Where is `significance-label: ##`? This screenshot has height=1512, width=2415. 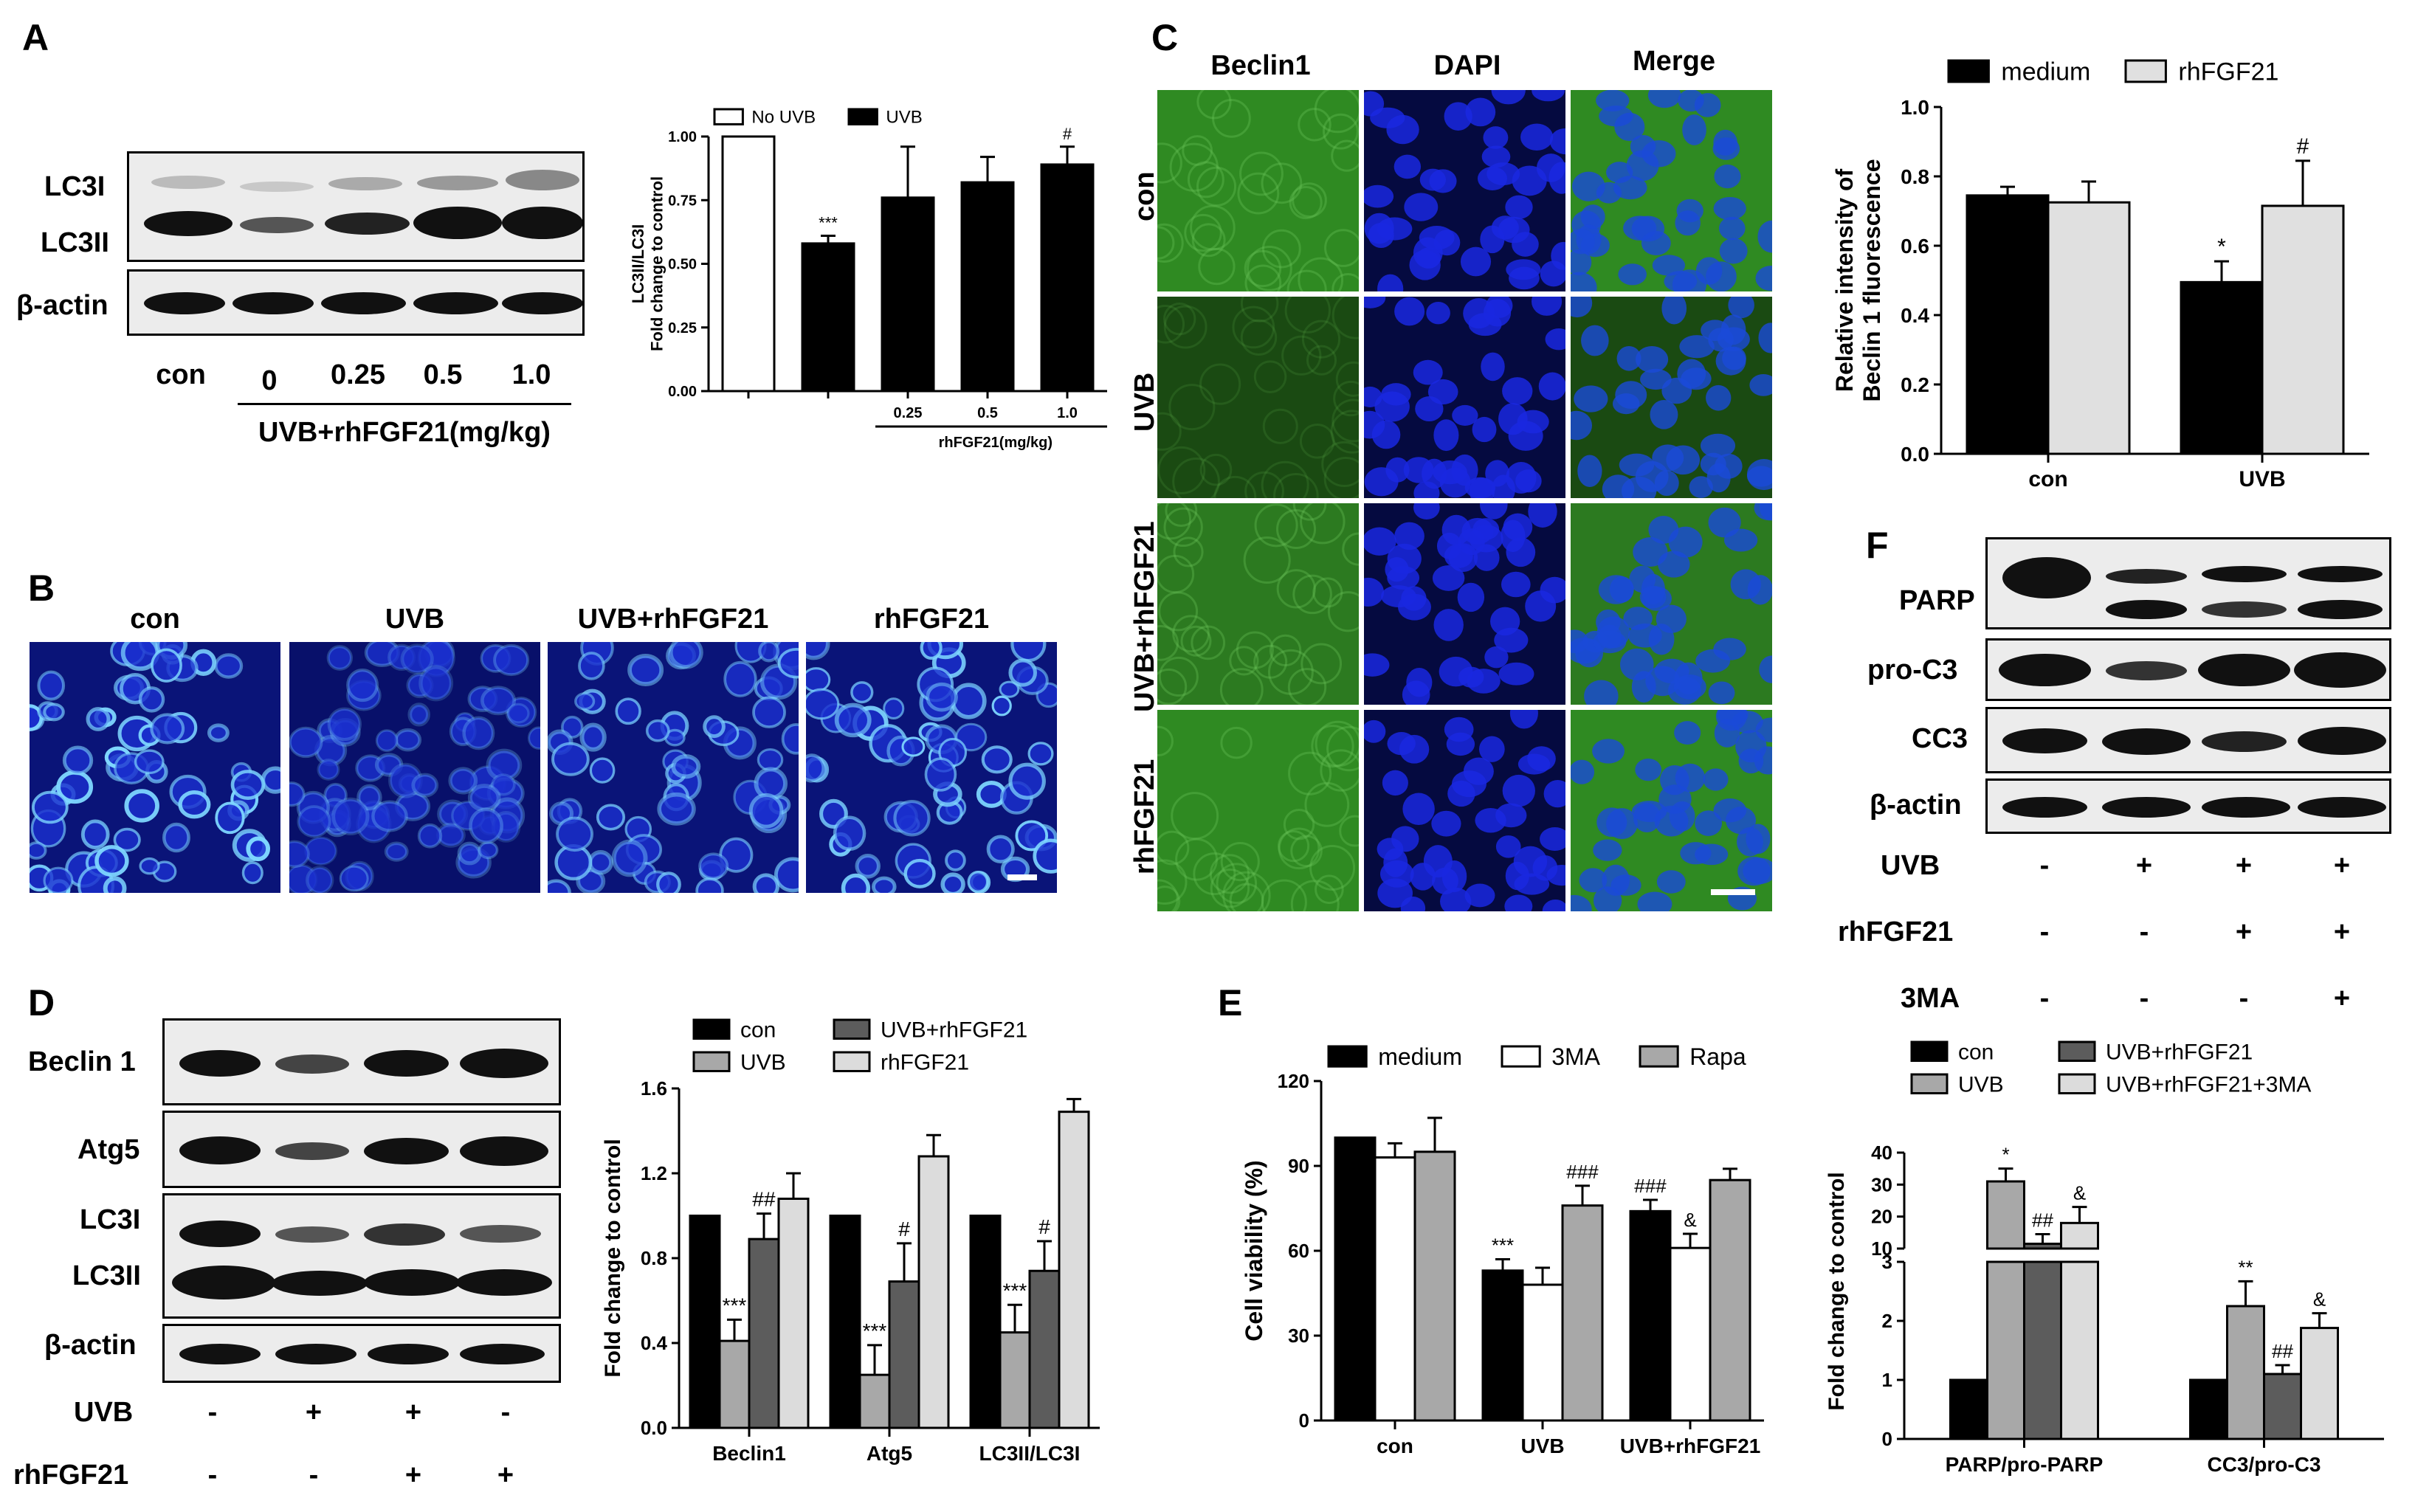
significance-label: ## is located at coordinates (2282, 1351).